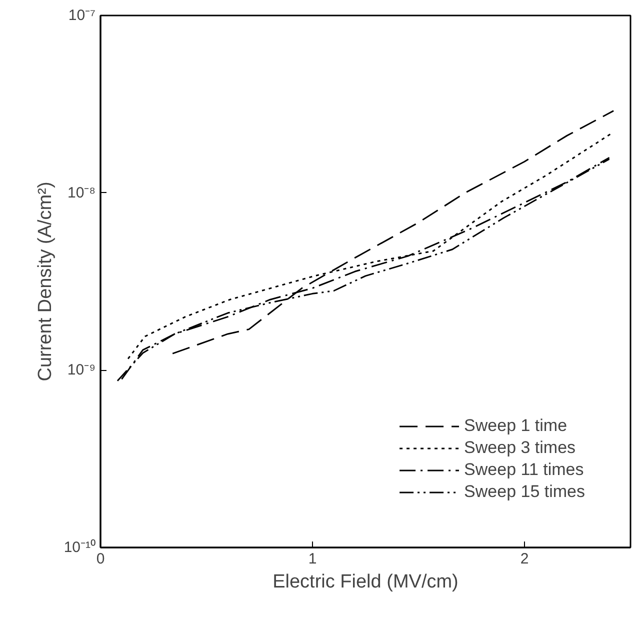 This screenshot has width=635, height=622. I want to click on x-axis-title: Electric Field (MV/cm), so click(365, 582).